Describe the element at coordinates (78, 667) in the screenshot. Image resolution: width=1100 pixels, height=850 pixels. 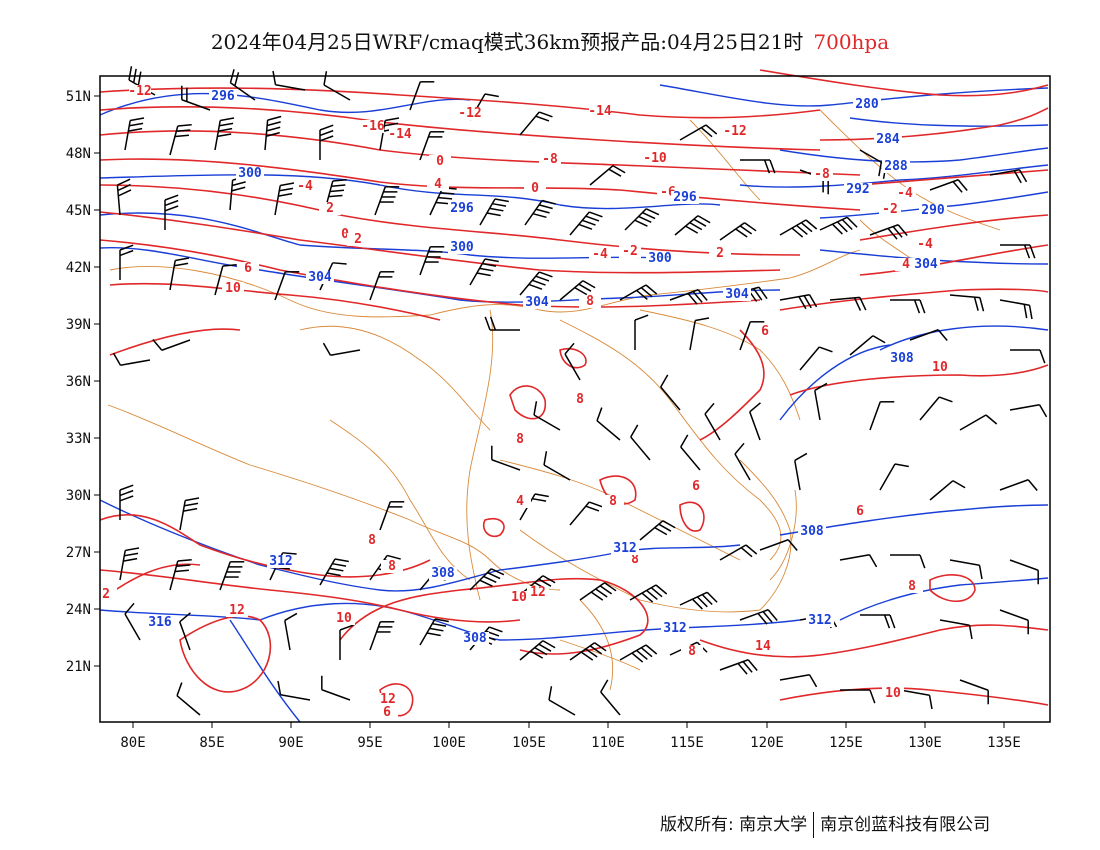
I see `lat-label: 21N` at that location.